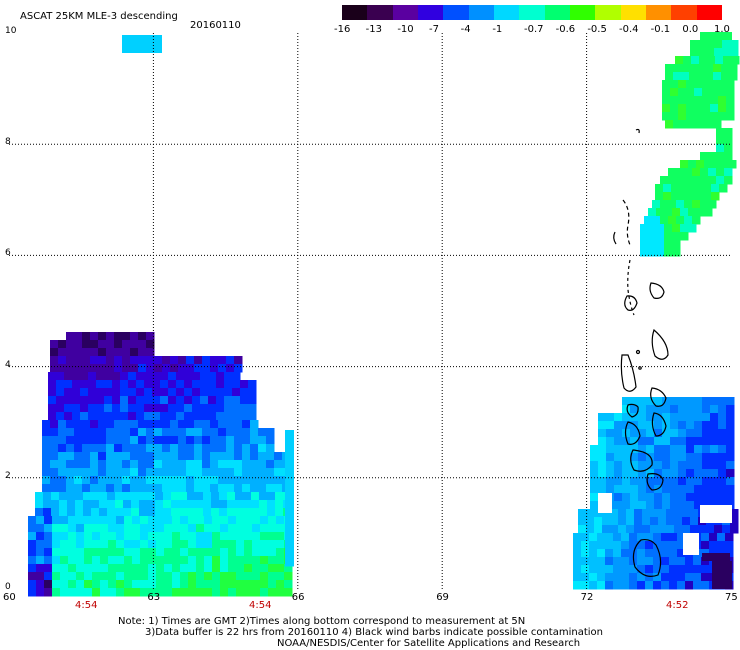  Describe the element at coordinates (565, 29) in the screenshot. I see `colorbar-label: -0.6` at that location.